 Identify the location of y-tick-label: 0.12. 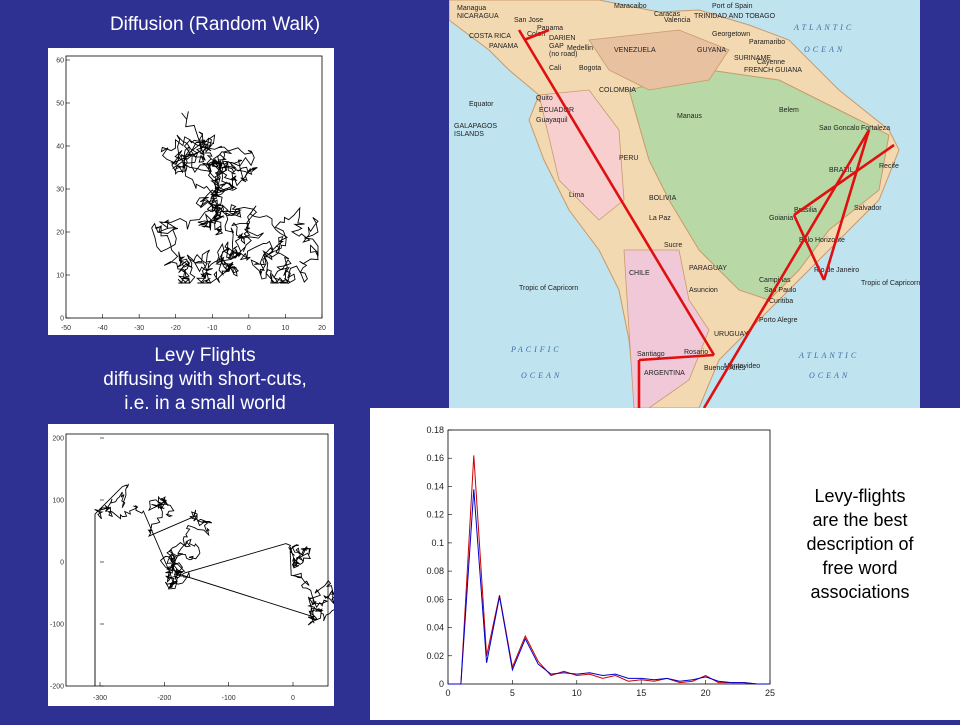
(435, 515).